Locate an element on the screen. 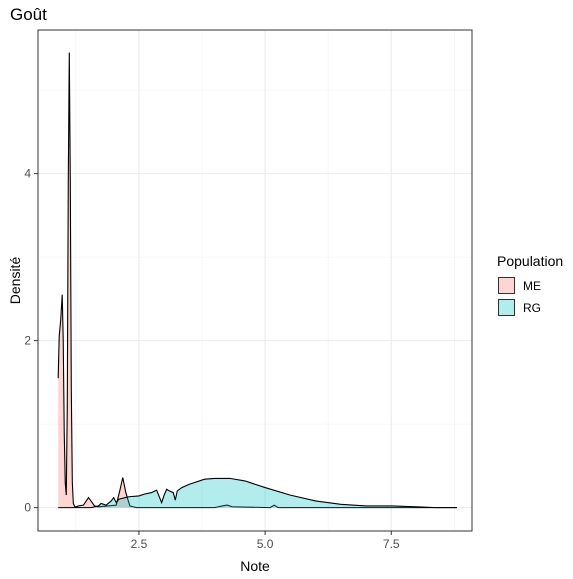  legend: Population ME RG is located at coordinates (530, 284).